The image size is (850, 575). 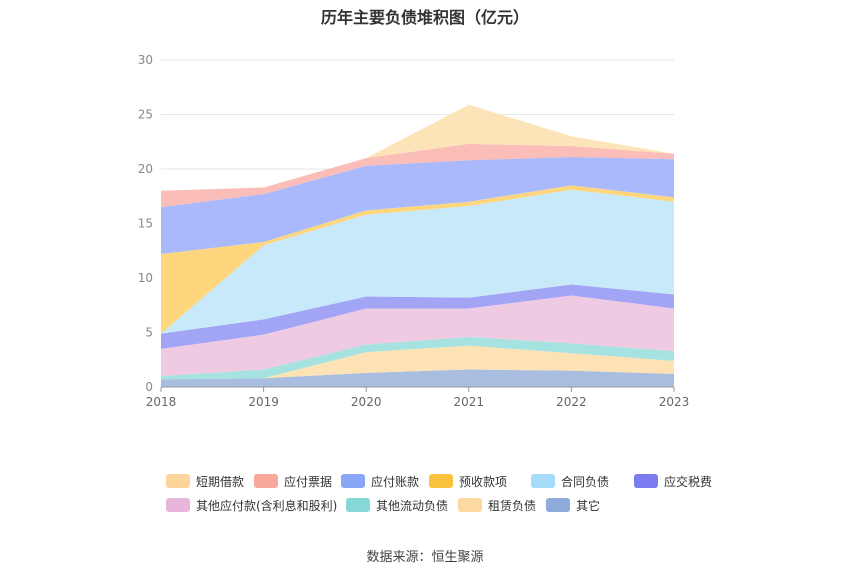 What do you see at coordinates (145, 169) in the screenshot?
I see `y-tick-label: 20` at bounding box center [145, 169].